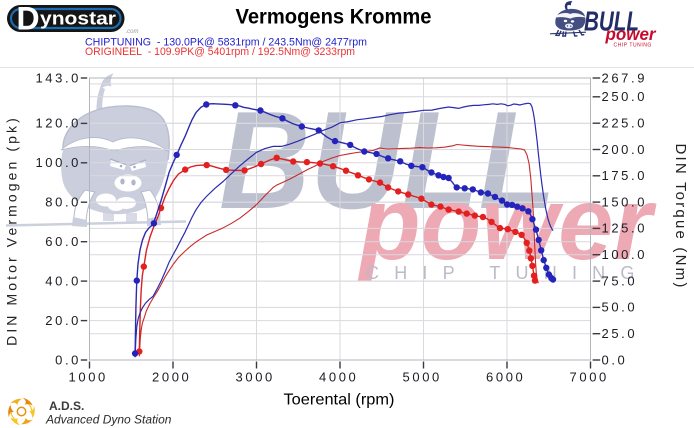 This screenshot has width=694, height=428. What do you see at coordinates (255, 377) in the screenshot?
I see `svg-text: 3000` at bounding box center [255, 377].